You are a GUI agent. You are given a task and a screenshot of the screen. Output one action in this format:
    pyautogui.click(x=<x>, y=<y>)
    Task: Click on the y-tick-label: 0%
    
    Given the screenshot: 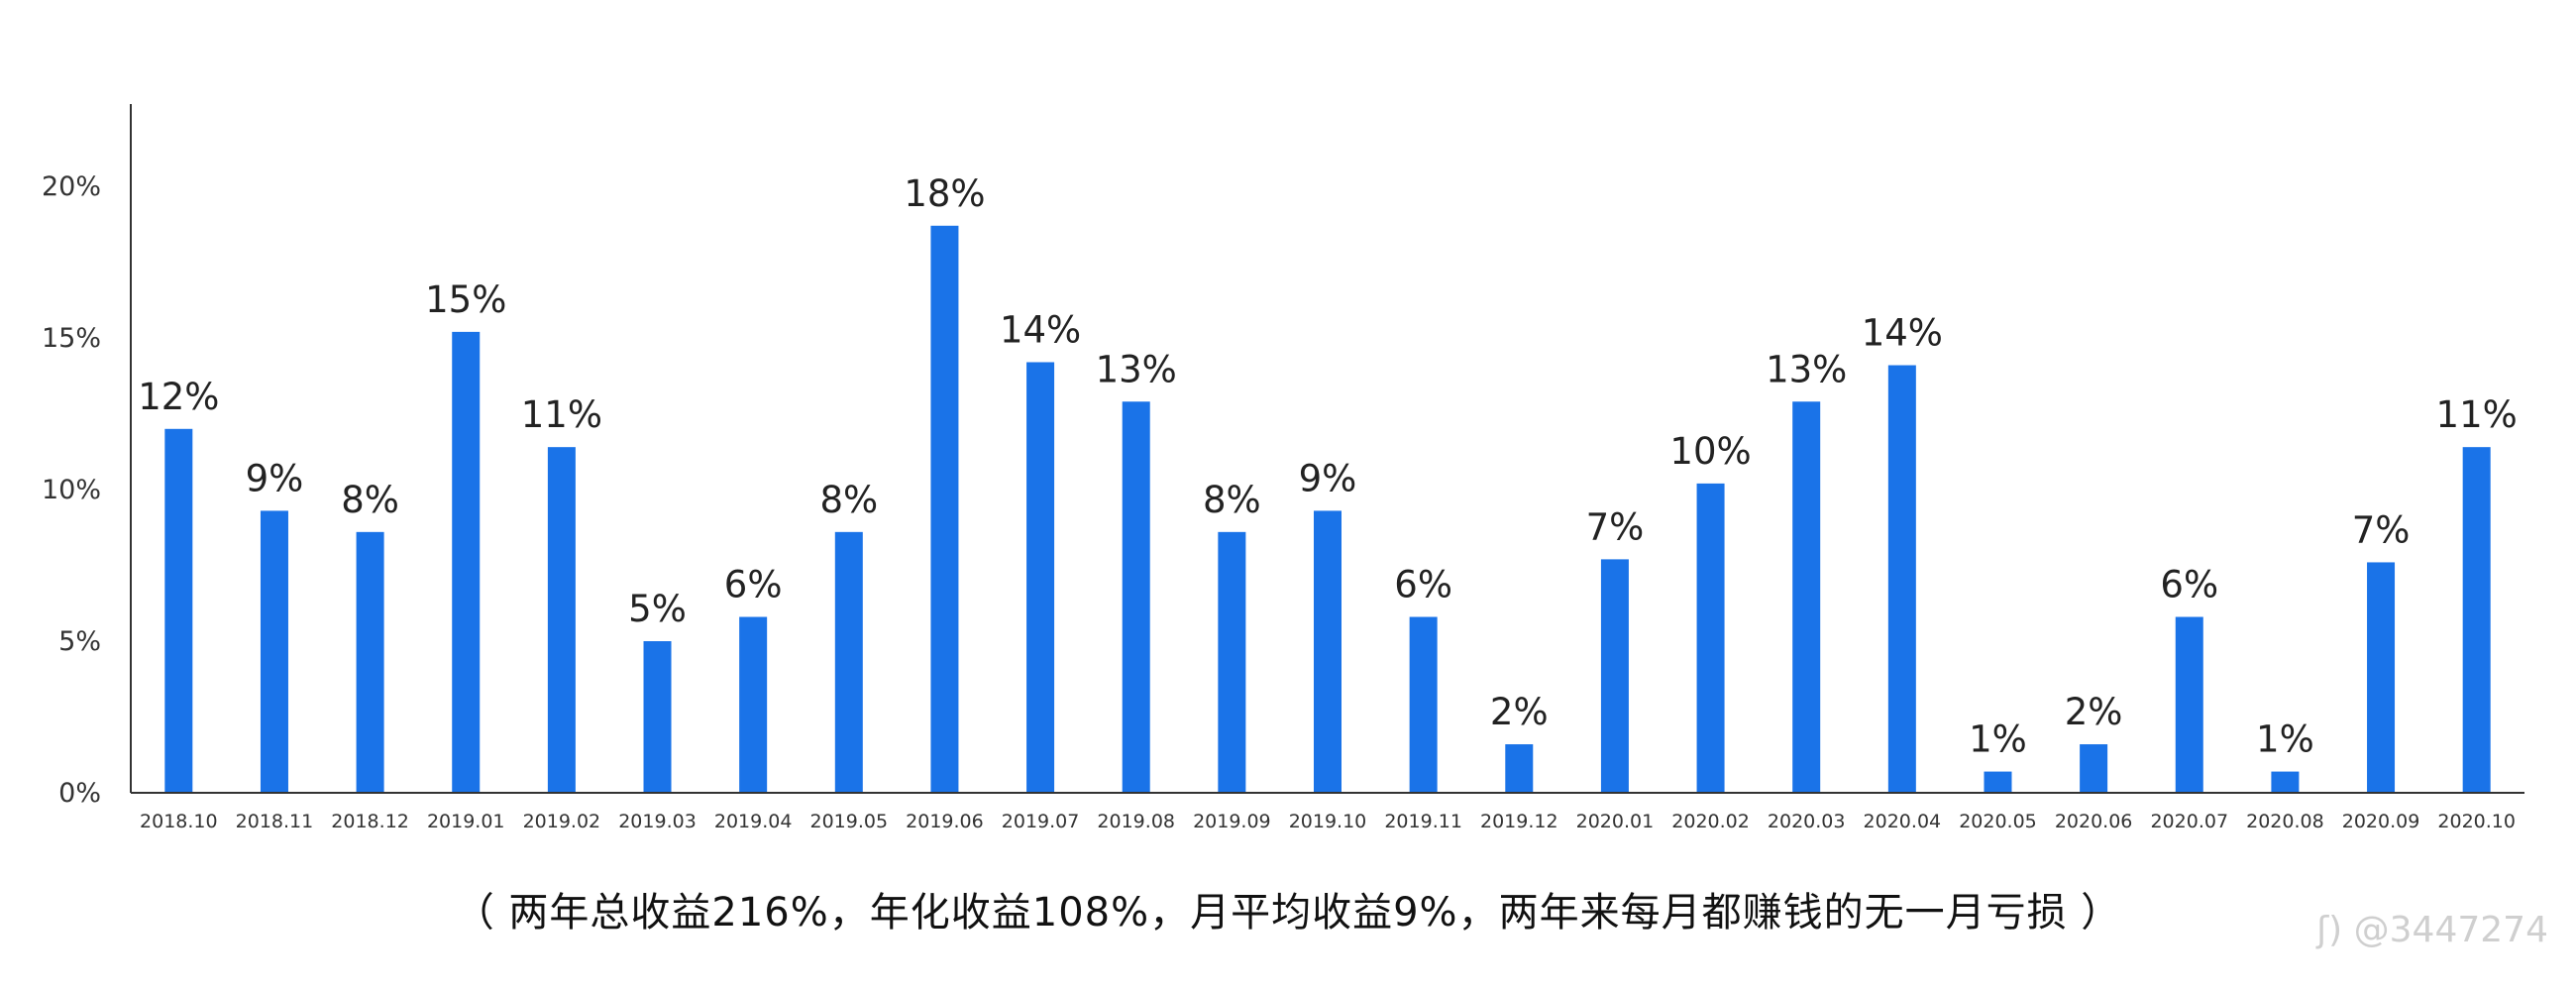 What is the action you would take?
    pyautogui.click(x=79, y=793)
    